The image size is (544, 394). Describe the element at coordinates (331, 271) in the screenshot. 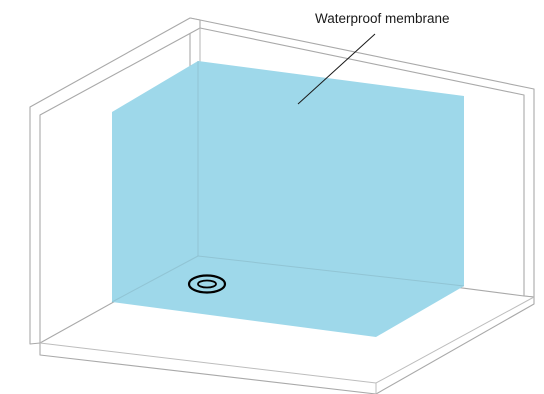

I see `membrane-floor-line-back` at that location.